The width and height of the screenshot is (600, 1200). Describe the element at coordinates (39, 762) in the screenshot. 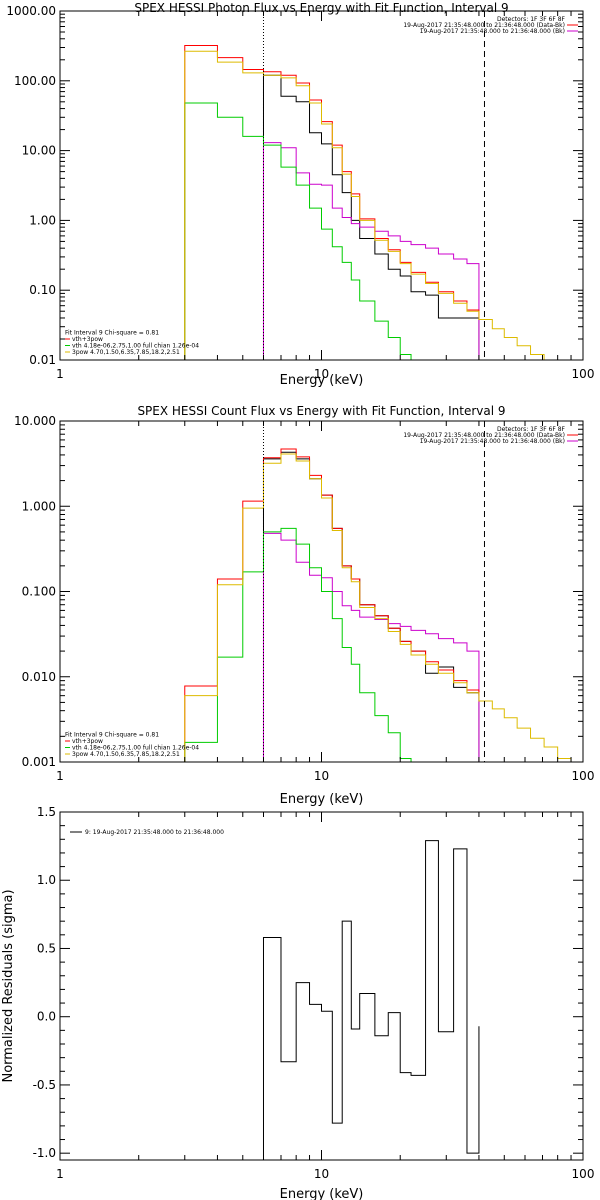

I see `y-tick-label: 0.001` at that location.